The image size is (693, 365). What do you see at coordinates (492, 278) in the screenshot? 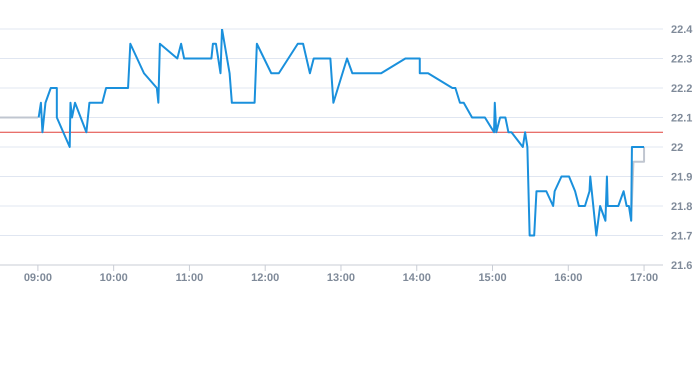
I see `x-tick-label: 15:00` at bounding box center [492, 278].